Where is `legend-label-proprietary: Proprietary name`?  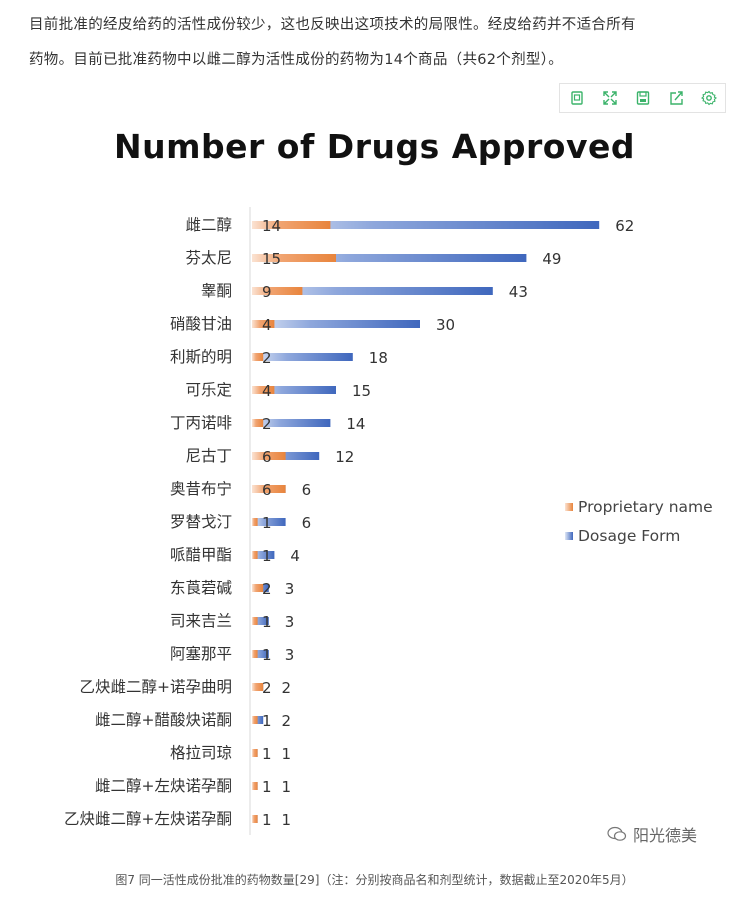
legend-label-proprietary: Proprietary name is located at coordinates (645, 506).